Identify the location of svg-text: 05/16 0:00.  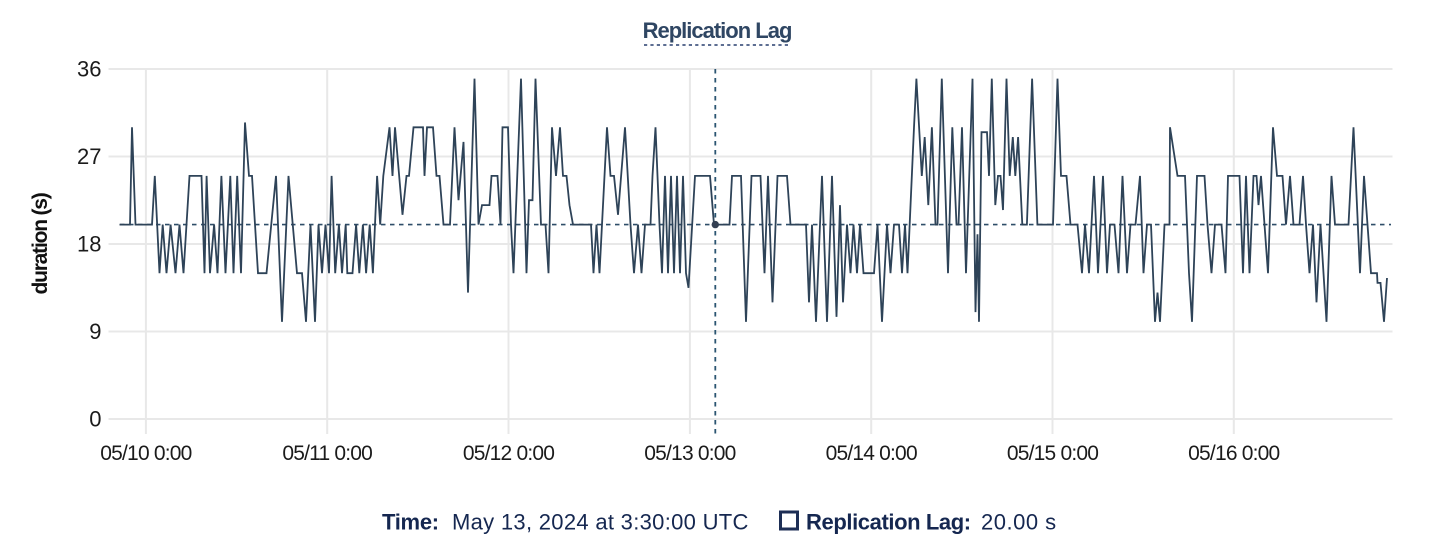
(1233, 453).